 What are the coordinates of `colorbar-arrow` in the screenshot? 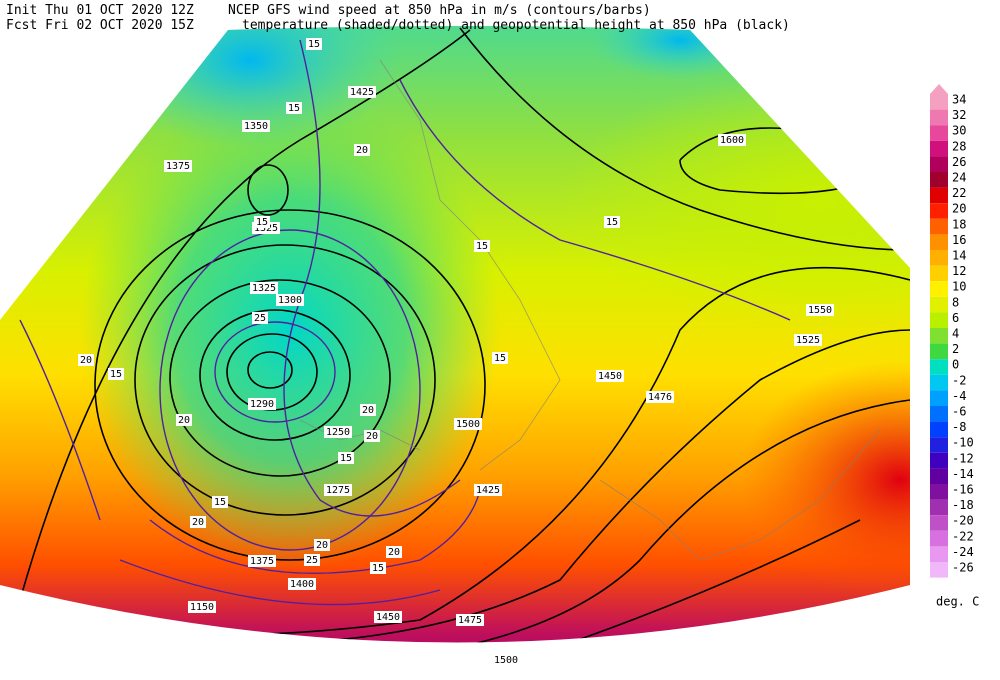 It's located at (939, 89).